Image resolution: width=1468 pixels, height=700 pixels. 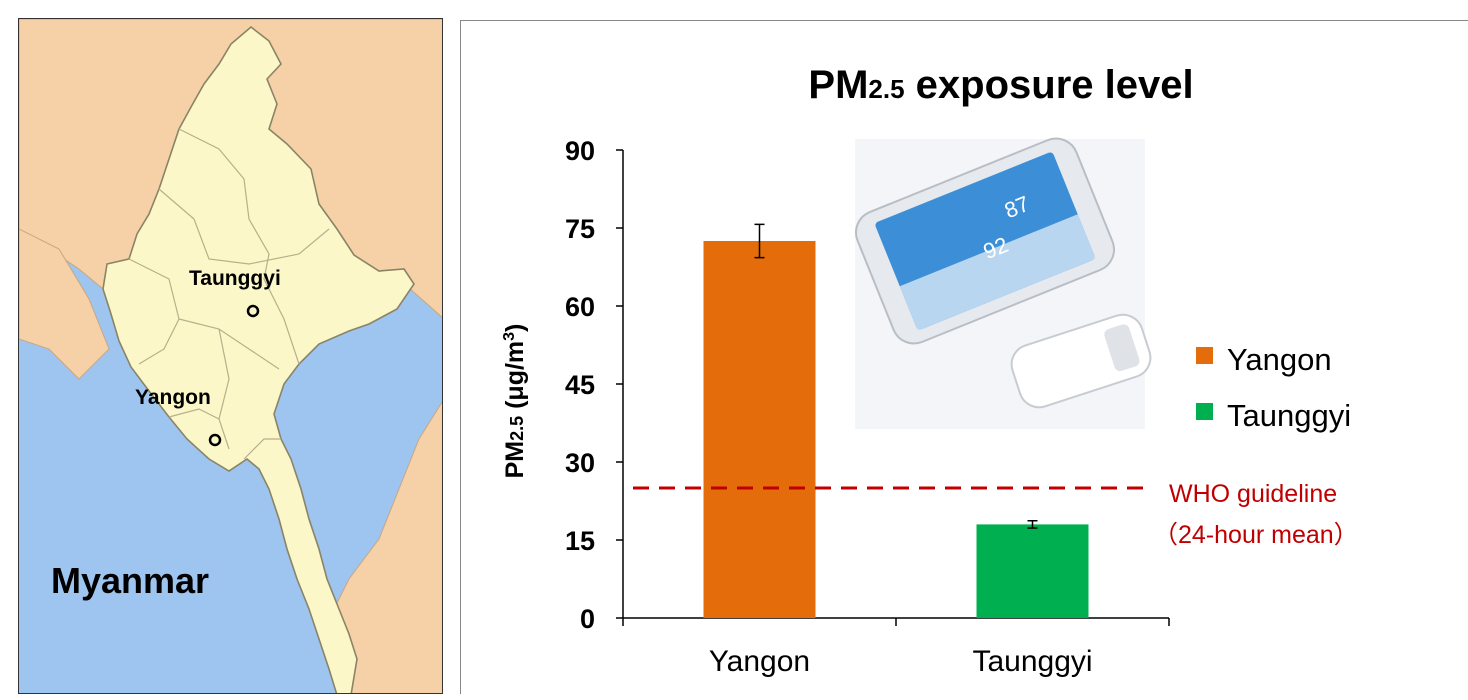 What do you see at coordinates (1273, 387) in the screenshot?
I see `chart-legend: Yangon Taunggyi` at bounding box center [1273, 387].